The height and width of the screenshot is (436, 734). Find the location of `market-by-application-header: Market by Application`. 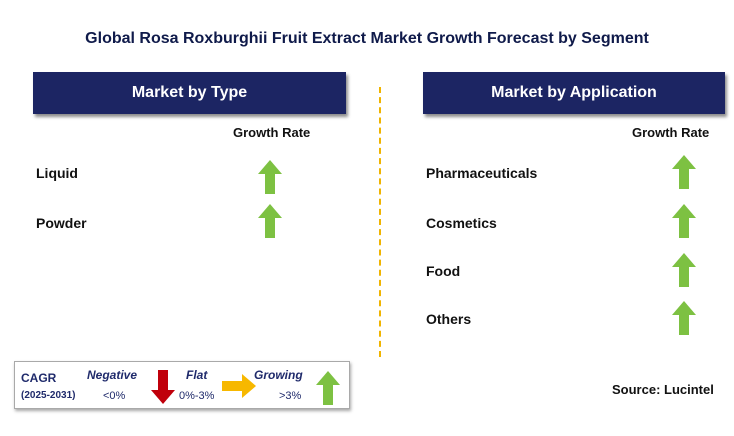

market-by-application-header: Market by Application is located at coordinates (574, 93).